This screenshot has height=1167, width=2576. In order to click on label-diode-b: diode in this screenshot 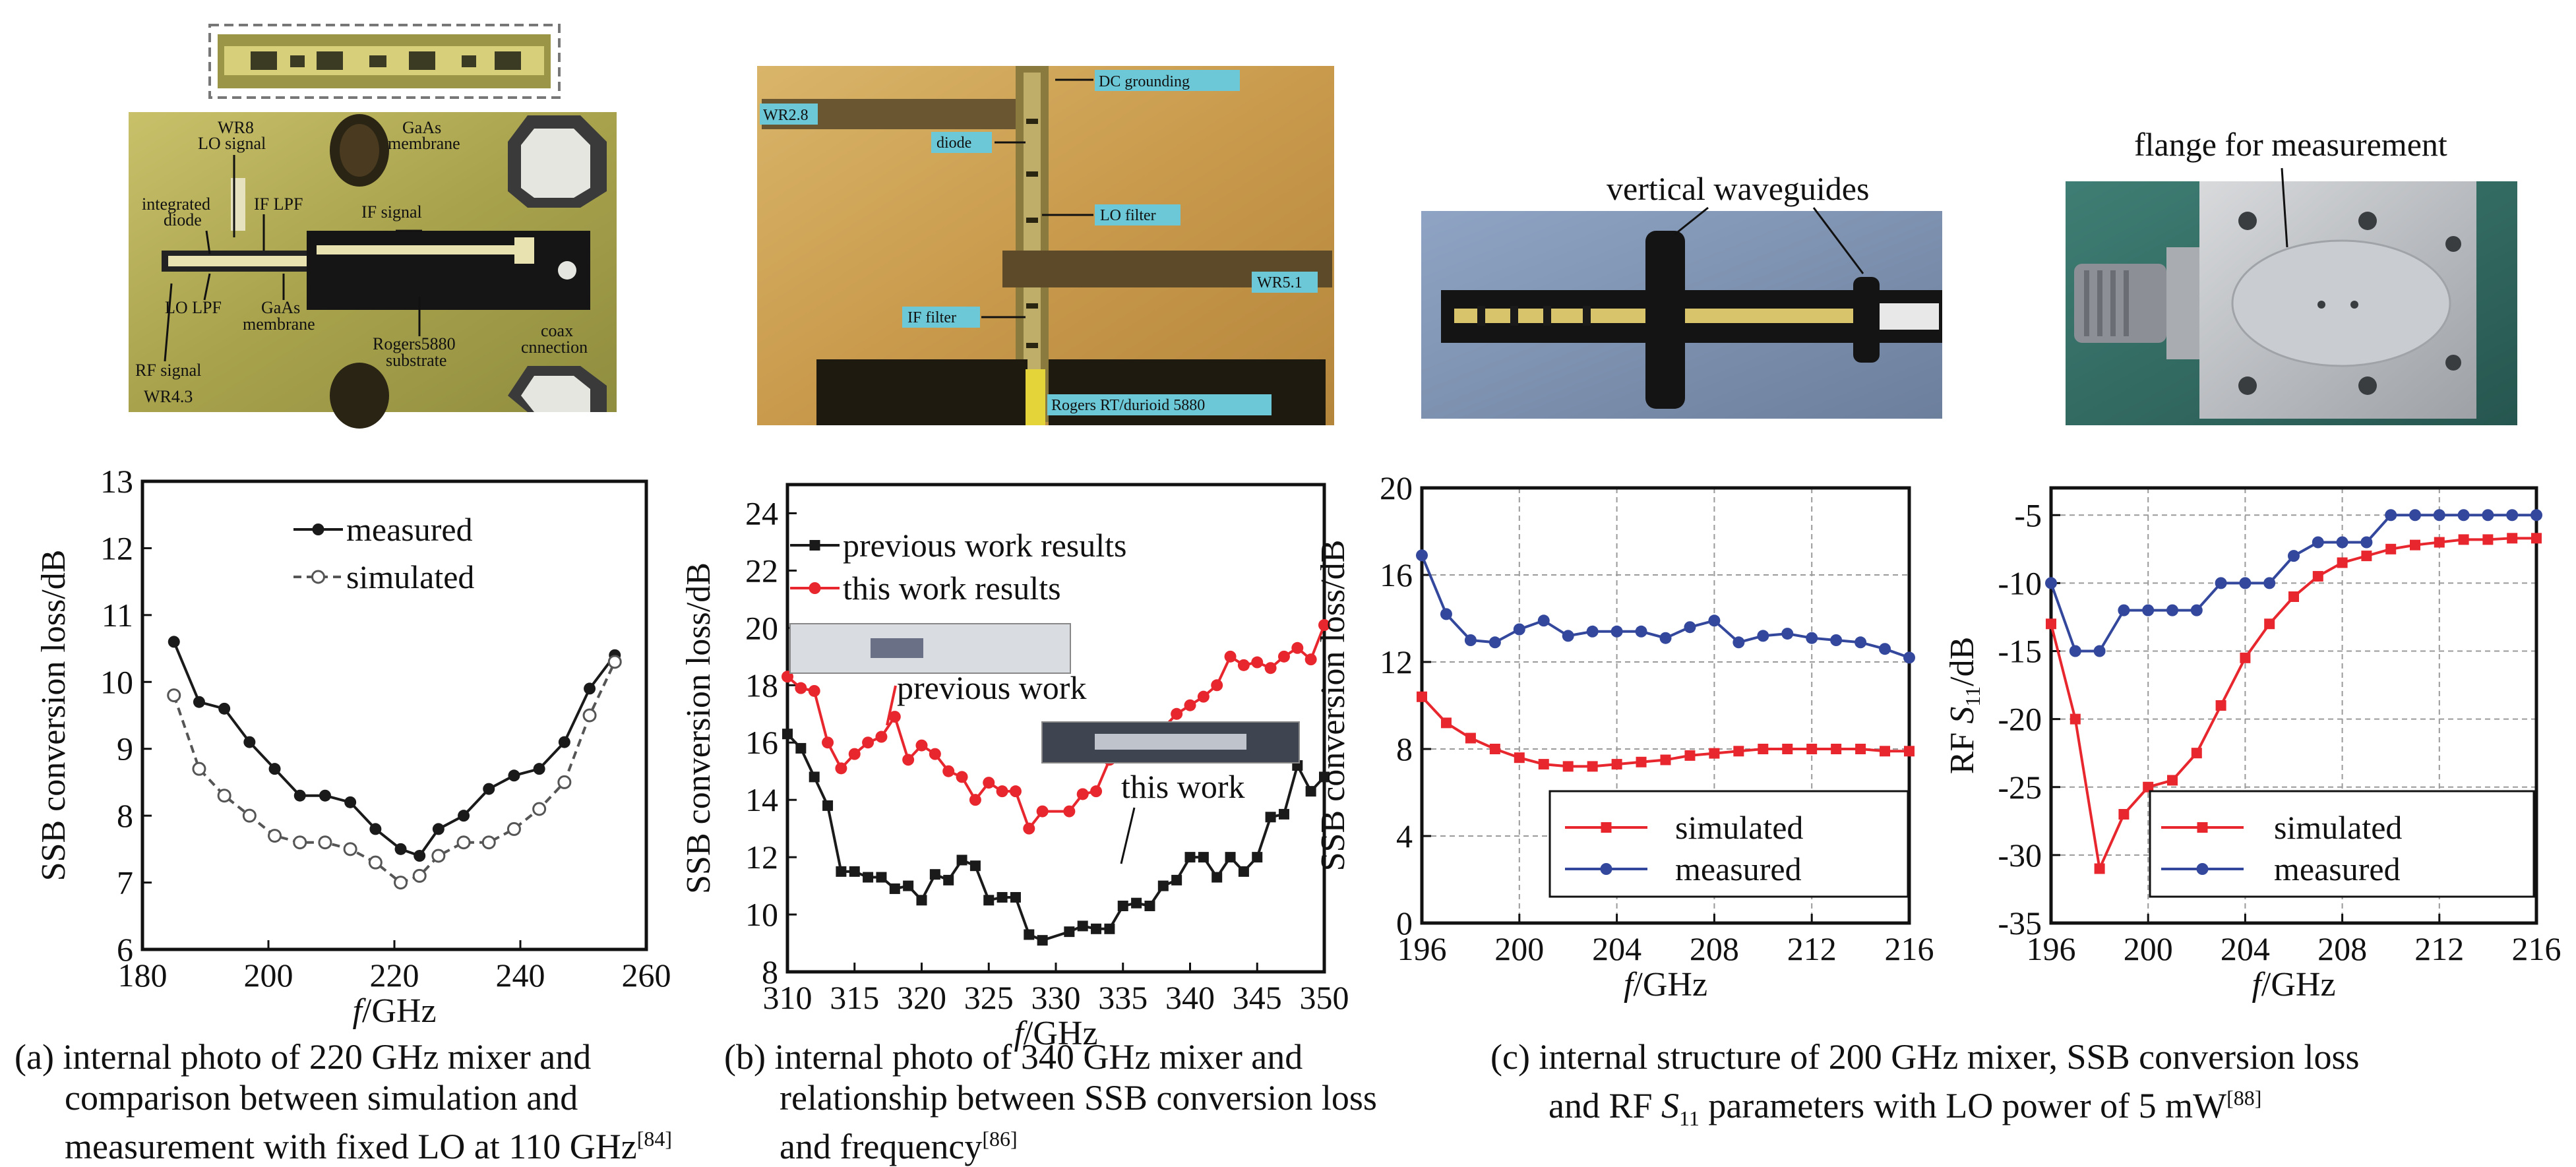, I will do `click(953, 144)`.